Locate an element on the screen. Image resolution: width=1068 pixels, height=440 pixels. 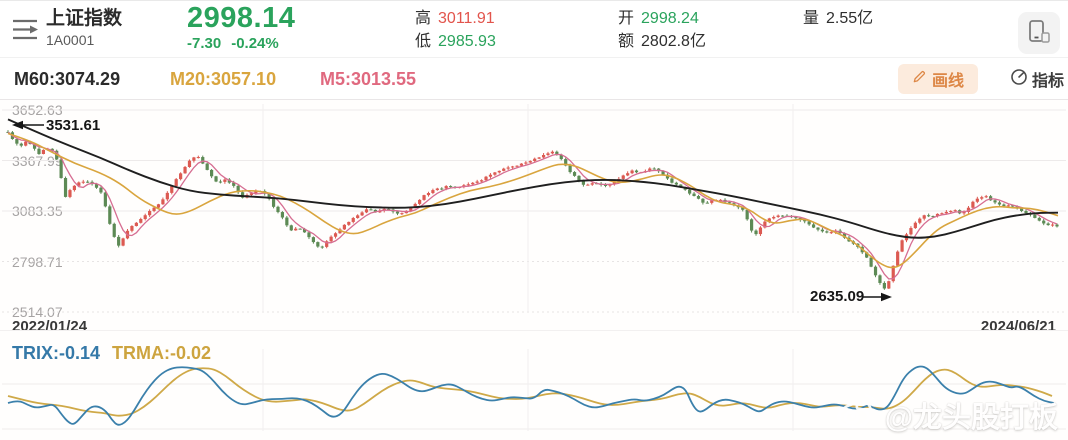
indicator-label: 指标 is located at coordinates (1048, 81).